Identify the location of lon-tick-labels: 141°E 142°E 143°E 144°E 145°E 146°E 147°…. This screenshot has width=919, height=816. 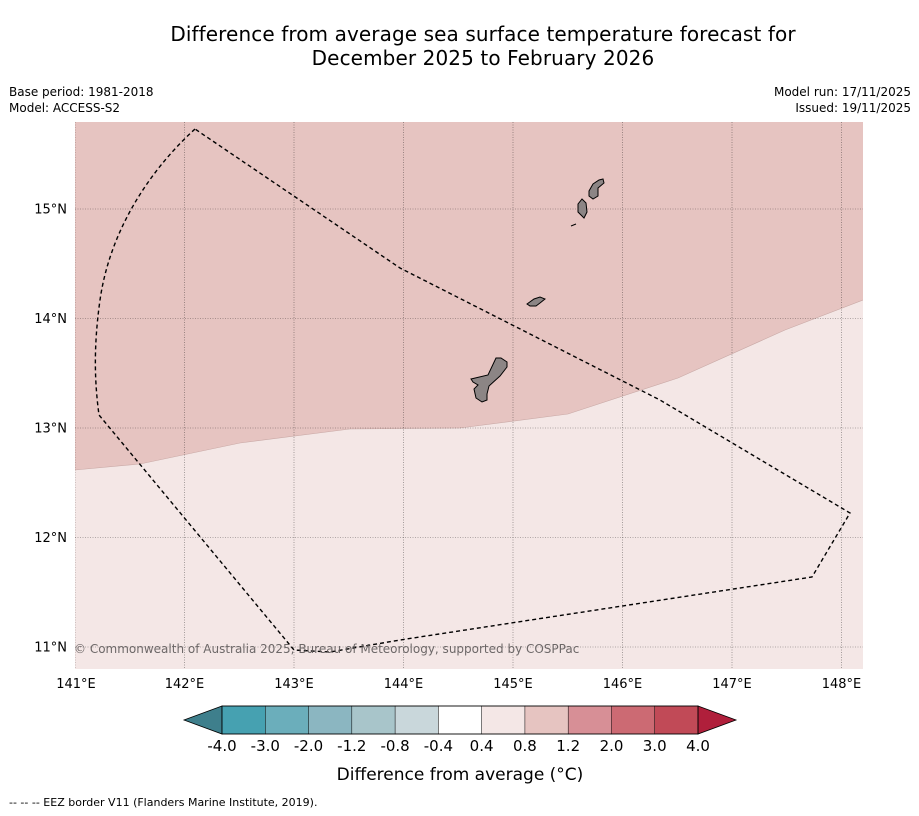
(458, 684).